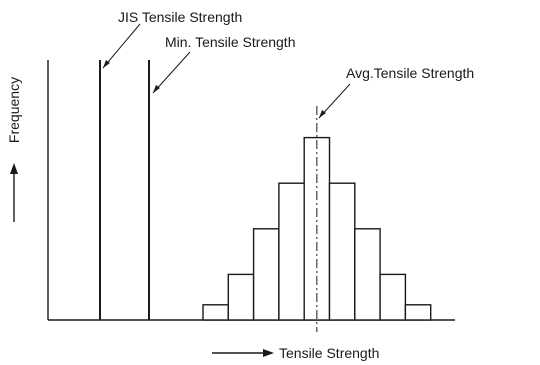 The height and width of the screenshot is (365, 540). What do you see at coordinates (106, 64) in the screenshot?
I see `jis-leader-arrowhead` at bounding box center [106, 64].